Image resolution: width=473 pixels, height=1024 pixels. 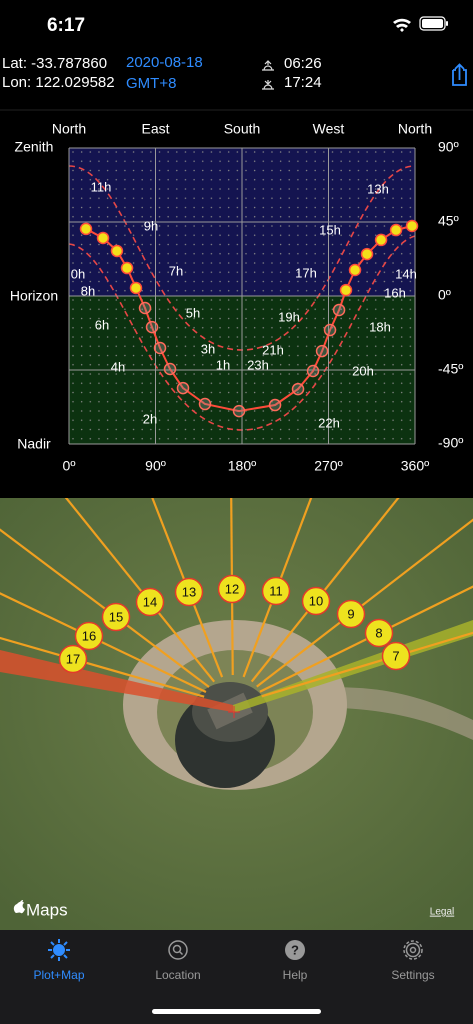 What do you see at coordinates (236, 977) in the screenshot?
I see `tab-bar` at bounding box center [236, 977].